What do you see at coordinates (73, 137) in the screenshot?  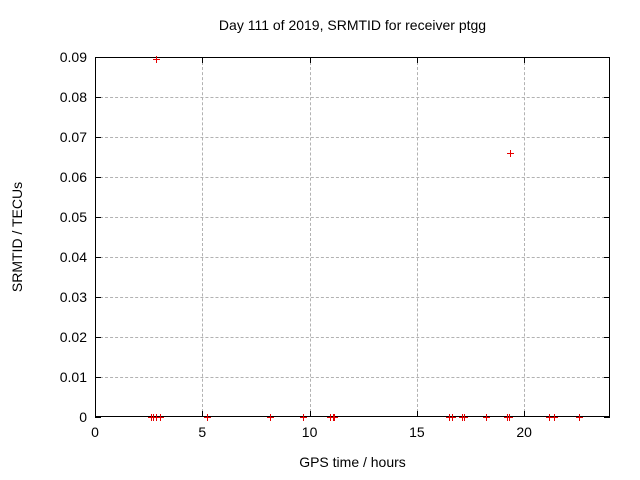 I see `y-tick-label: 0.07` at bounding box center [73, 137].